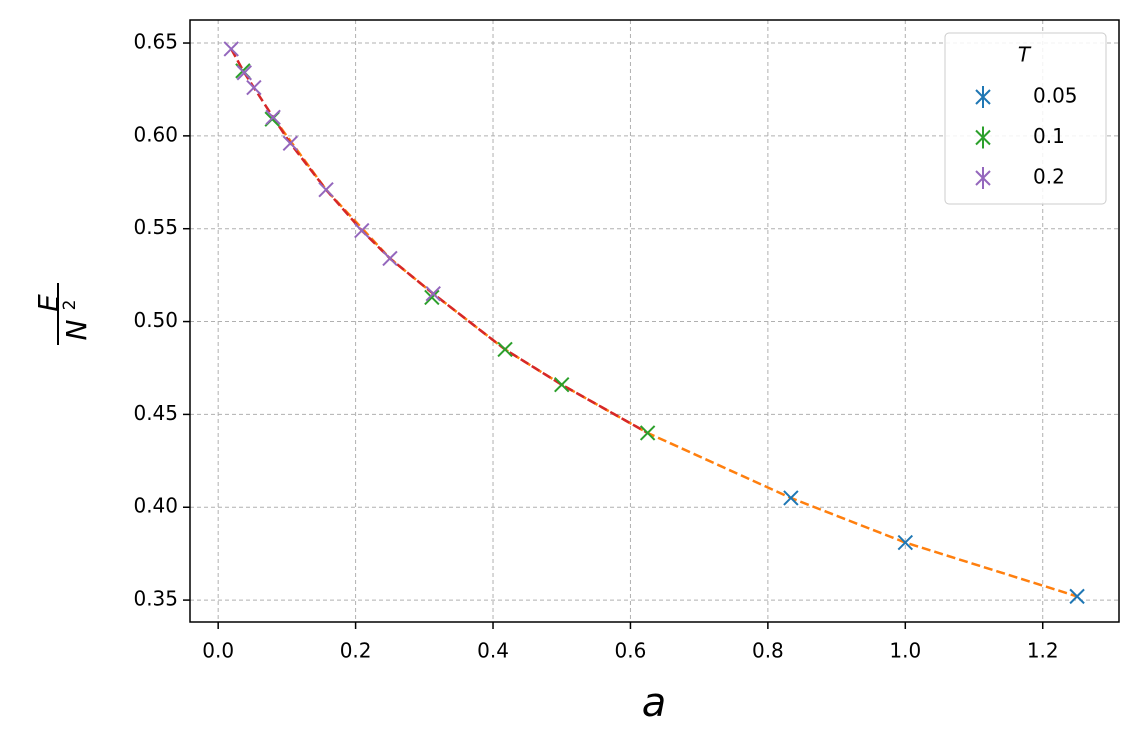  I want to click on legend-label: 0.2, so click(1049, 177).